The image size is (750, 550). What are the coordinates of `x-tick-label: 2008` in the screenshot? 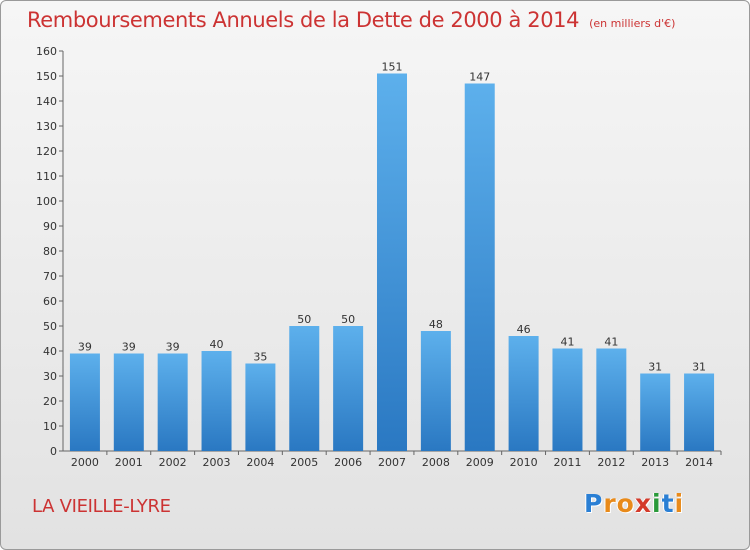 It's located at (436, 462).